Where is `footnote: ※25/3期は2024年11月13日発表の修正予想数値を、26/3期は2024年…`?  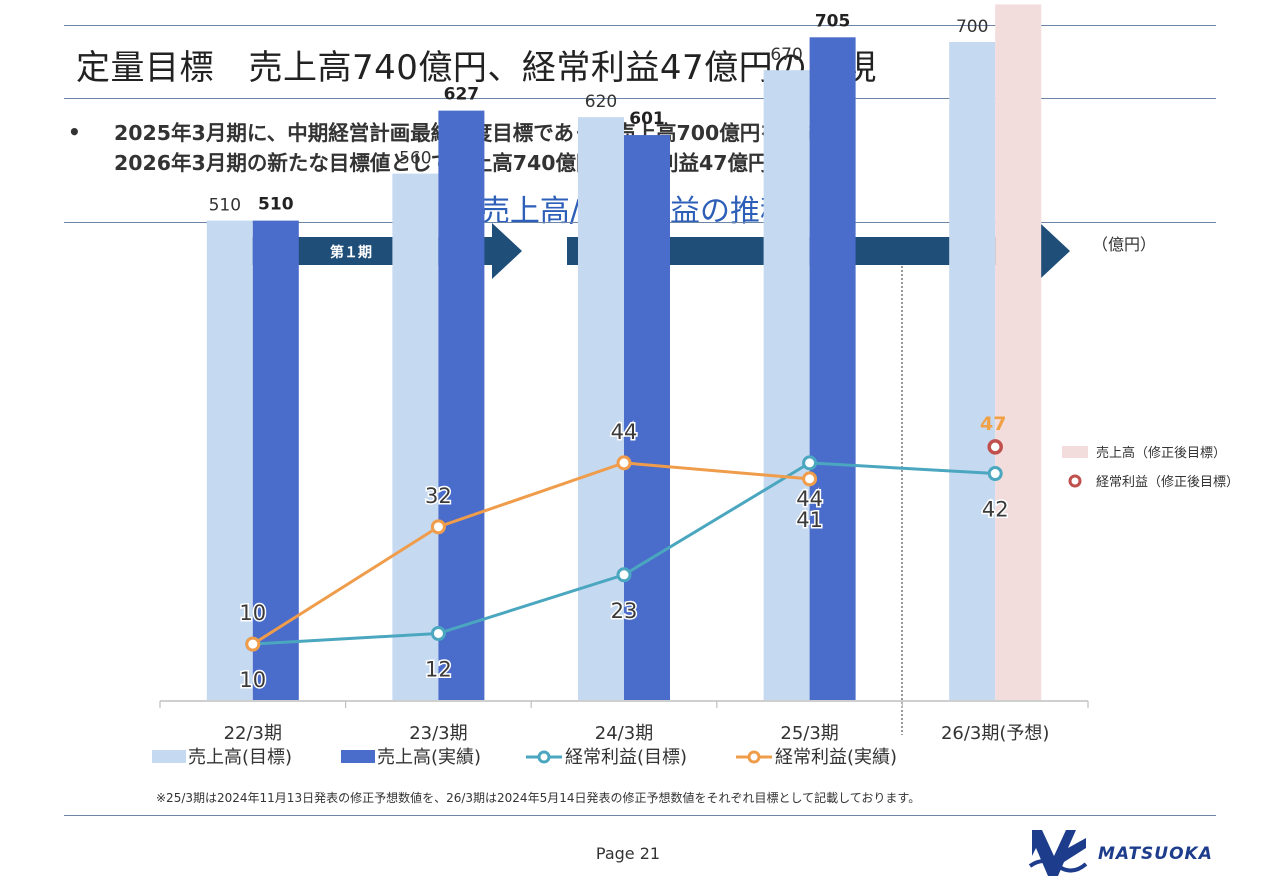 footnote: ※25/3期は2024年11月13日発表の修正予想数値を、26/3期は2024年… is located at coordinates (538, 798).